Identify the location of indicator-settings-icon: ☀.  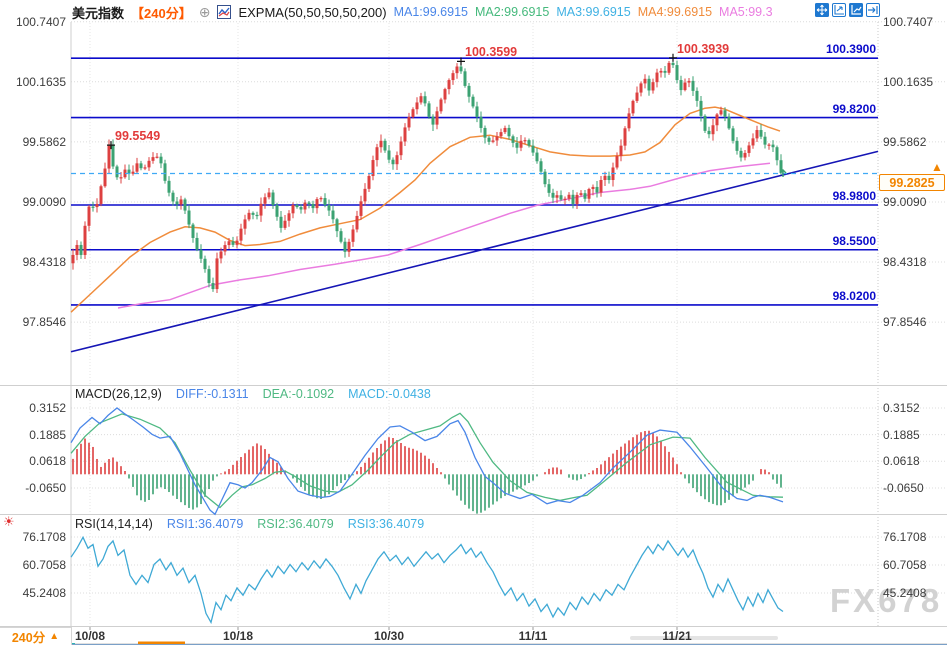
(9, 521).